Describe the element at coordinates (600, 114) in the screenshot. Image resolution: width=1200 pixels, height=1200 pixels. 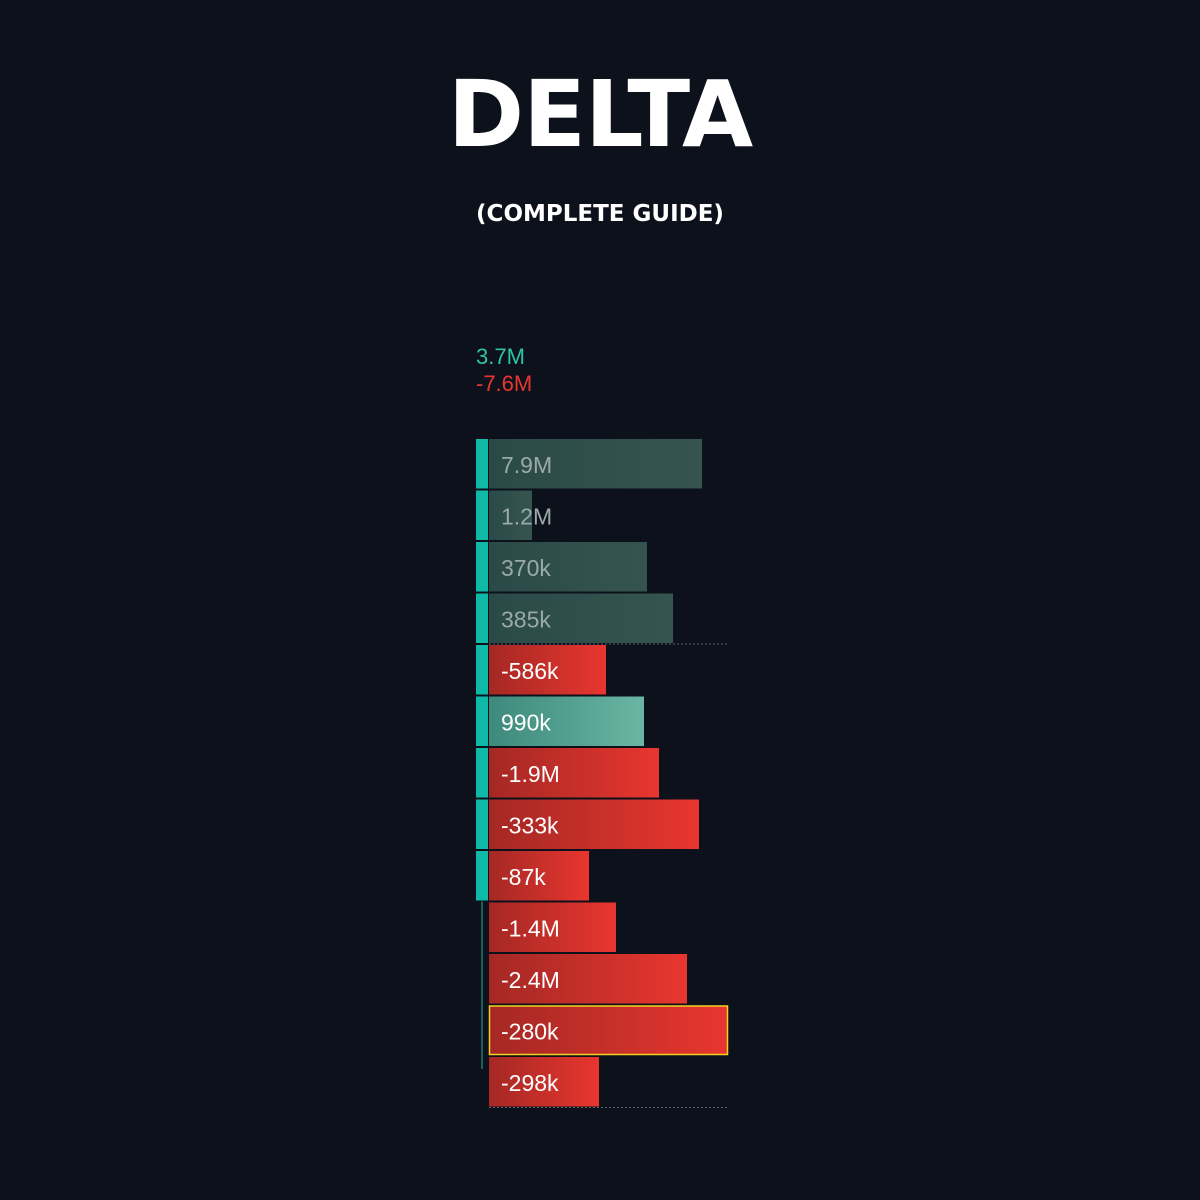
I see `page-title: DELTA` at that location.